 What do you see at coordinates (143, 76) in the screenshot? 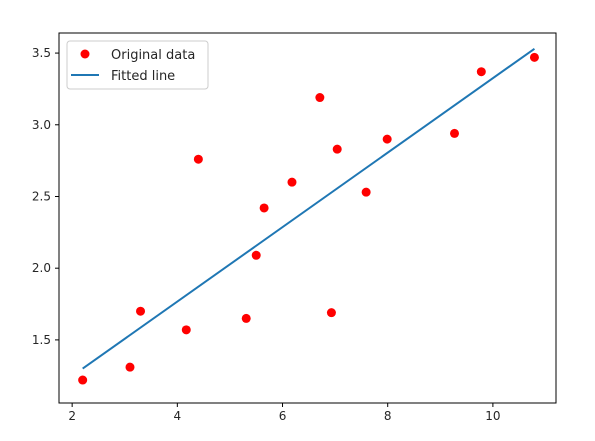
I see `legend-label-fitted-line: Fitted line` at bounding box center [143, 76].